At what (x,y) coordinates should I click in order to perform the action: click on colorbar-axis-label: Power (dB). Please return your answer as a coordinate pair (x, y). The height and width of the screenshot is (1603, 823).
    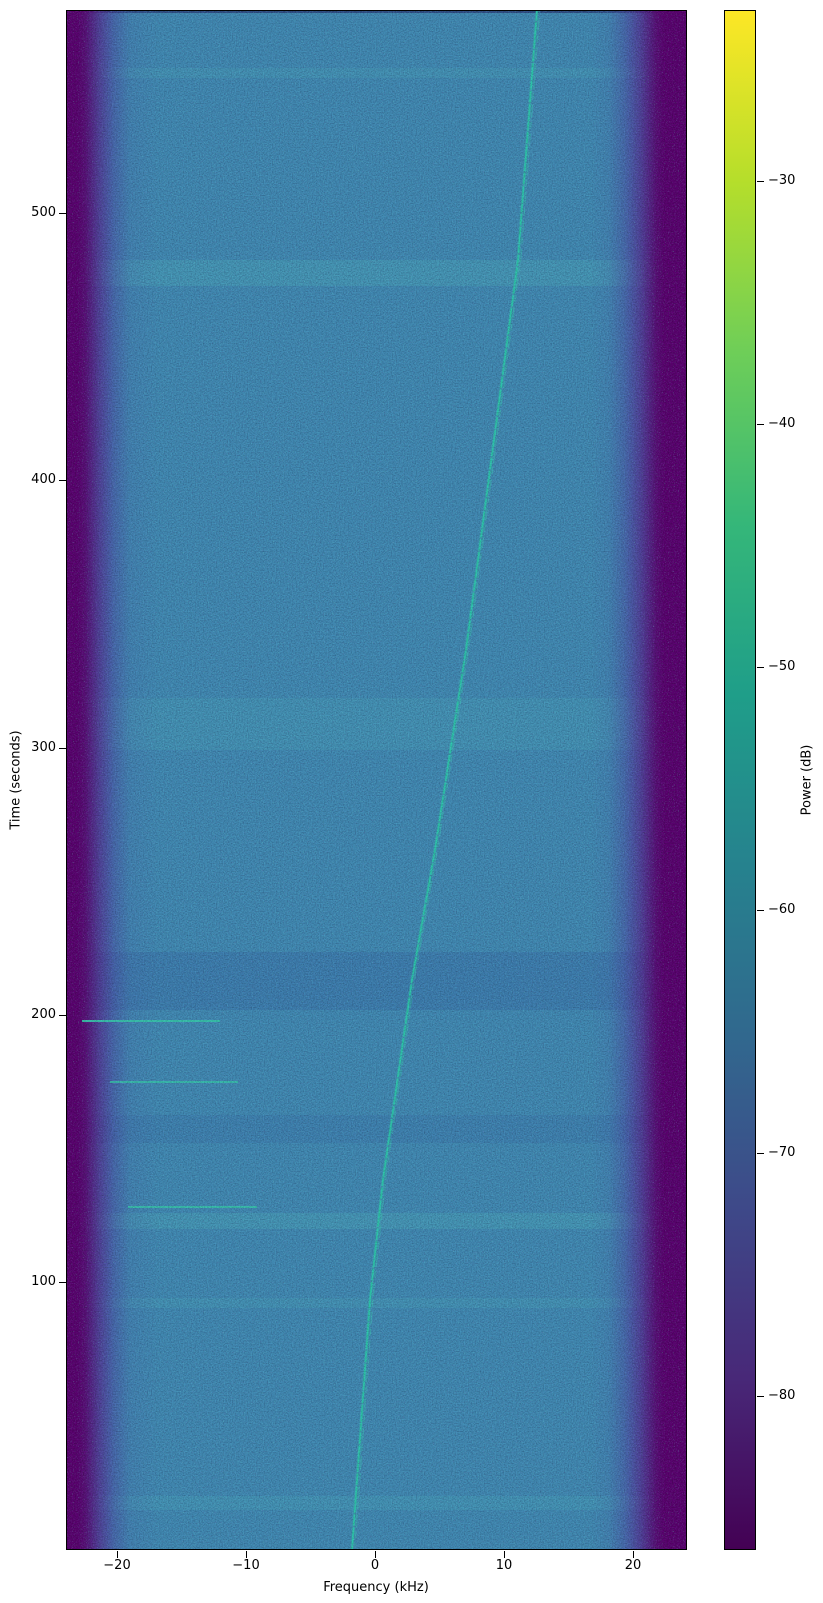
    Looking at the image, I should click on (807, 780).